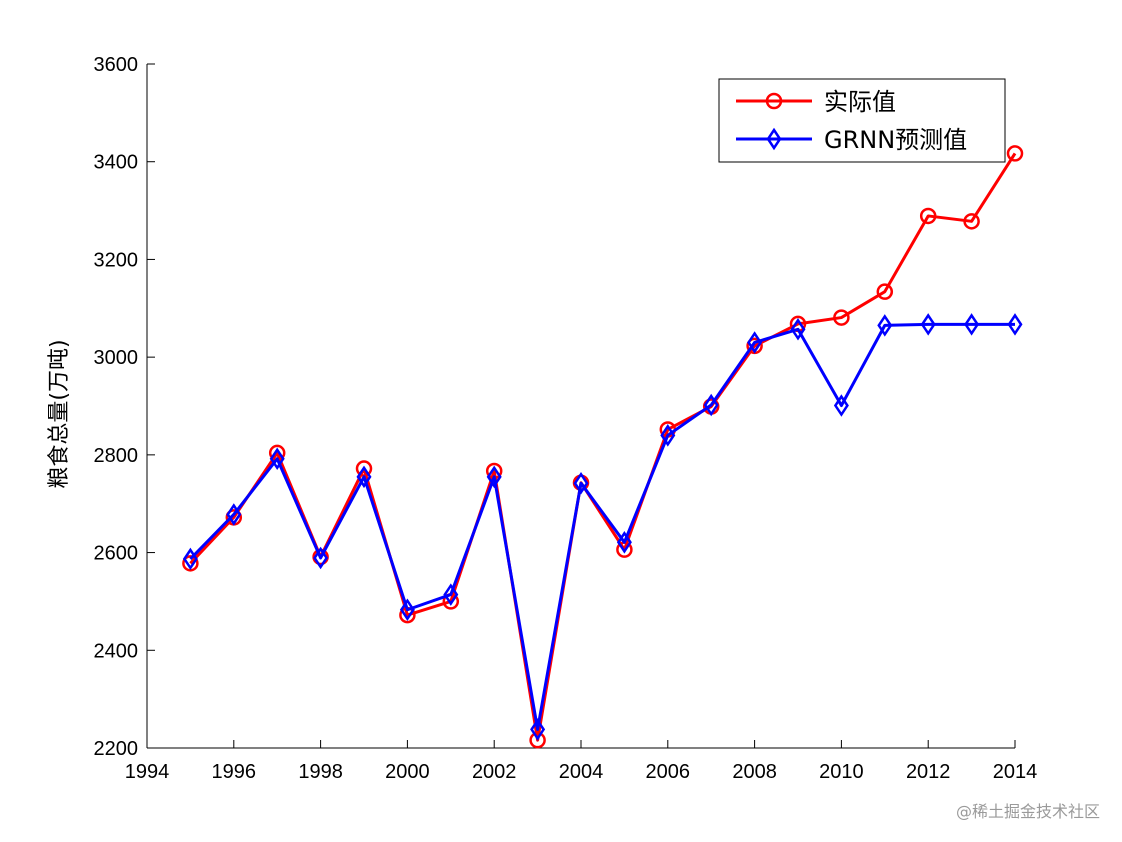 This screenshot has height=842, width=1122. Describe the element at coordinates (774, 139) in the screenshot. I see `diamond-marker-icon` at that location.